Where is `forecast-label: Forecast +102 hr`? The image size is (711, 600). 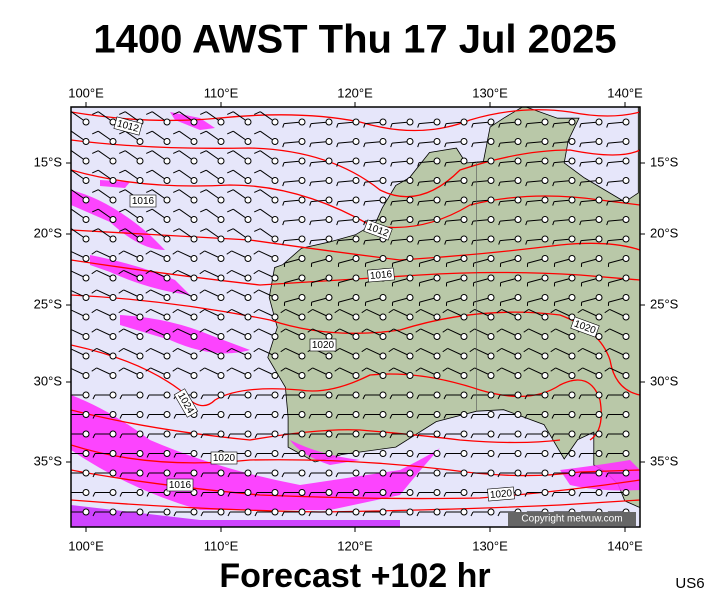 forecast-label: Forecast +102 hr is located at coordinates (354, 576).